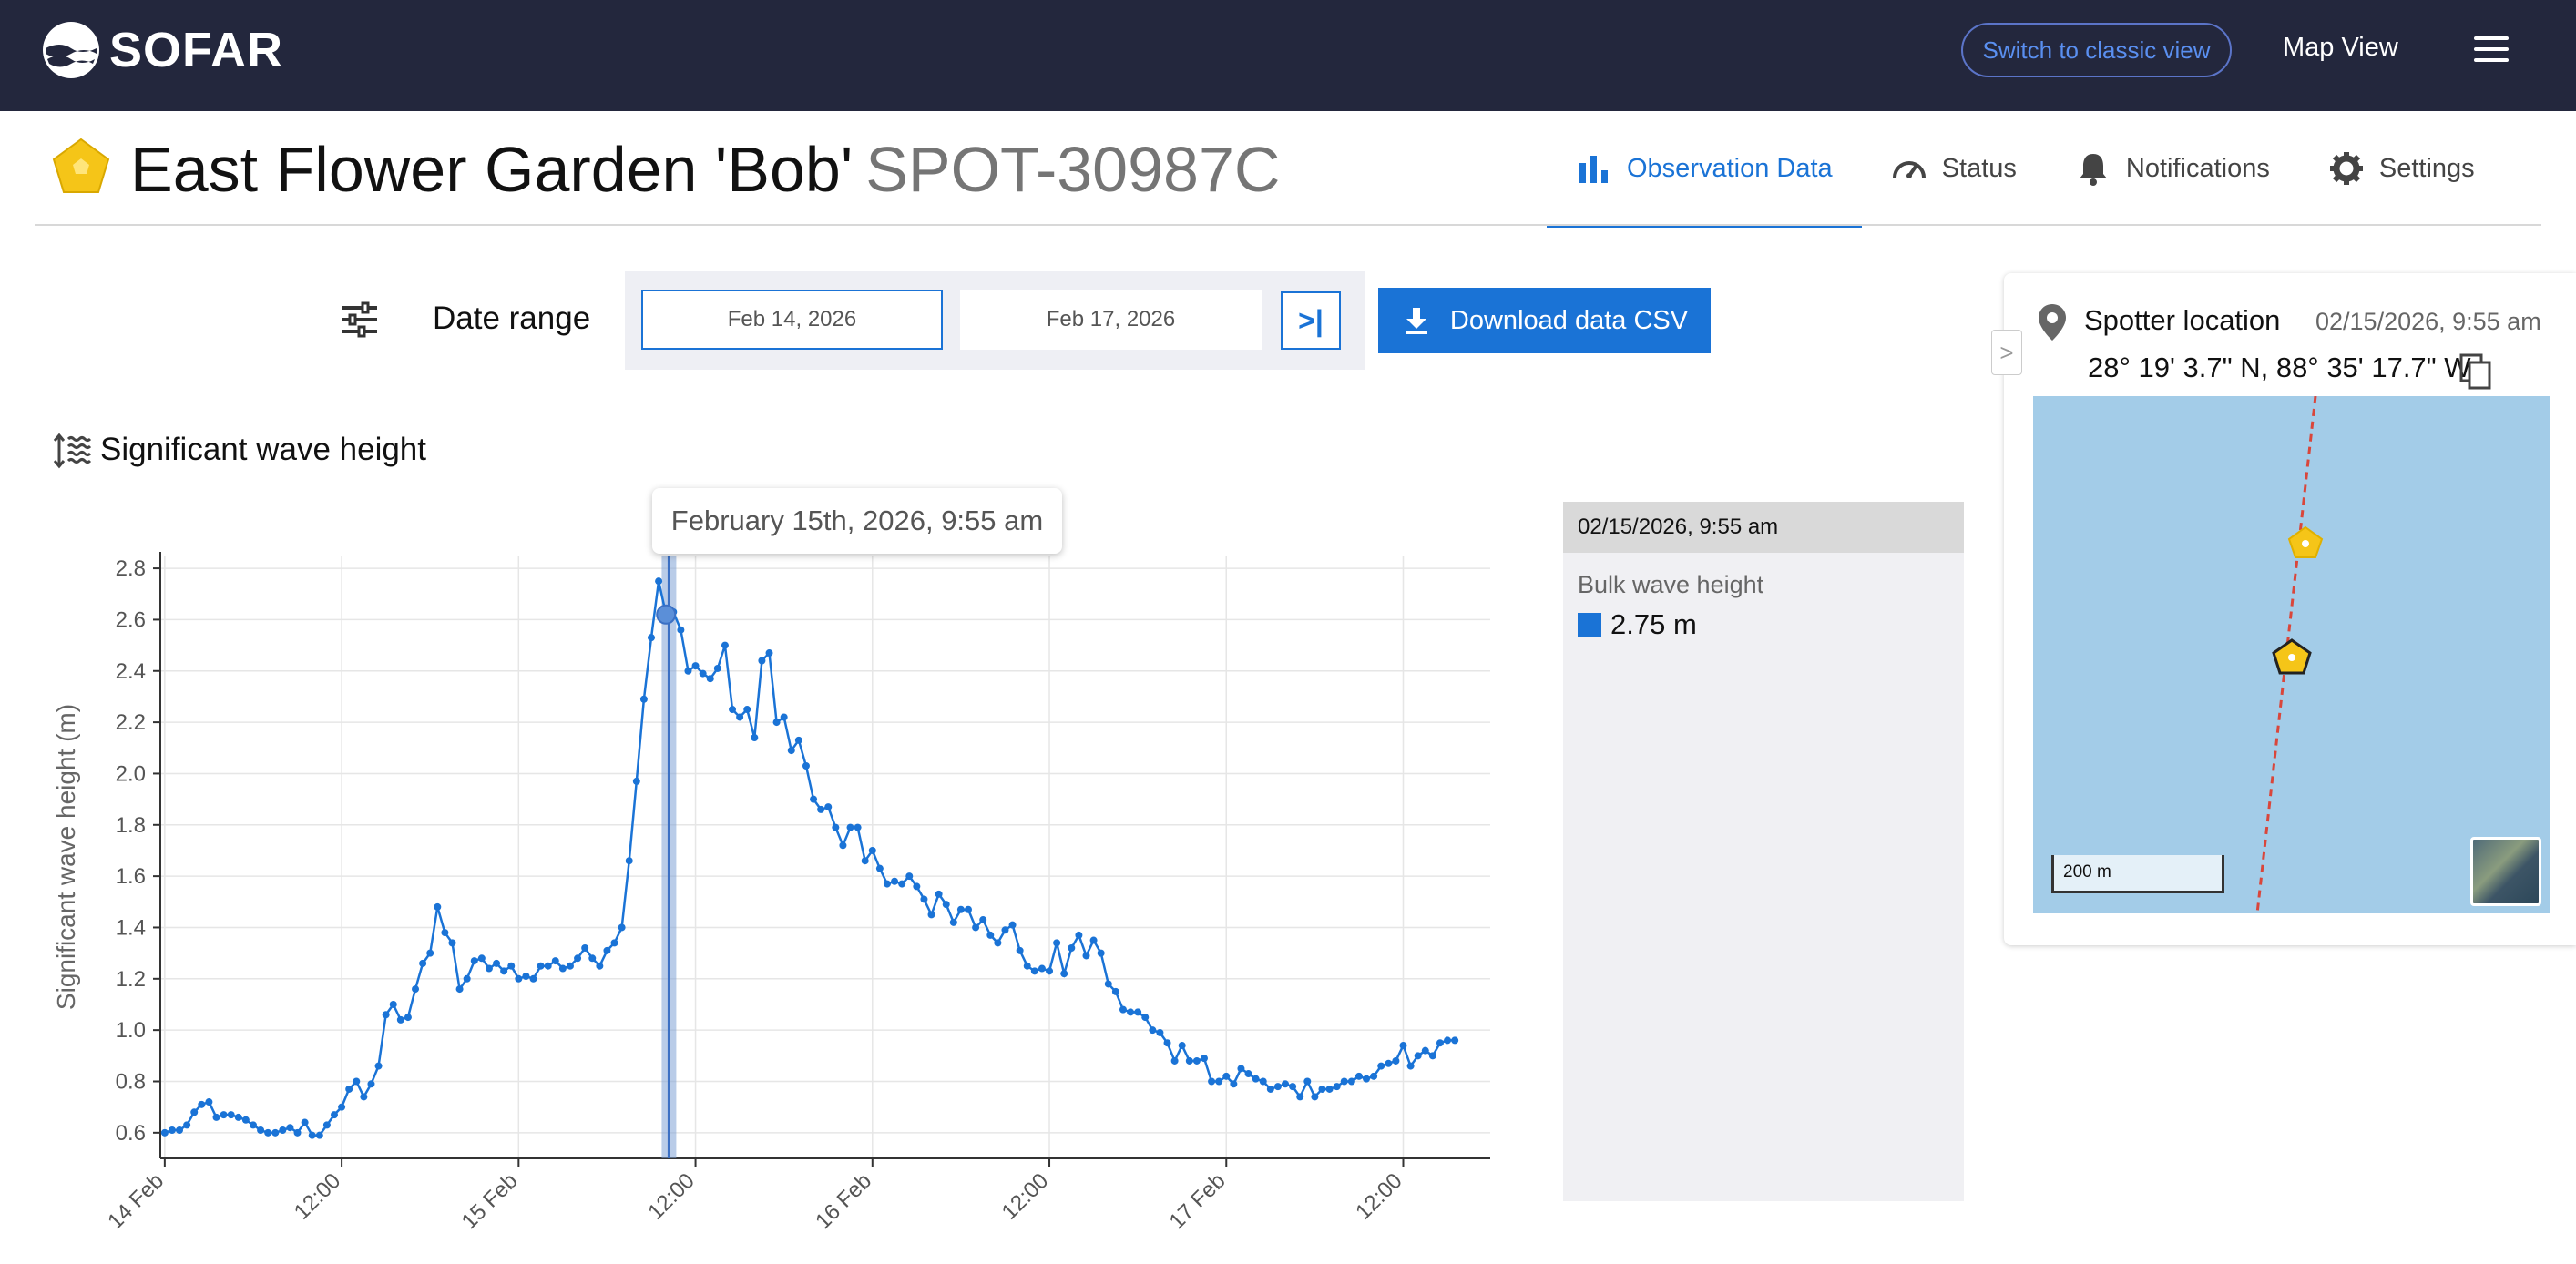 The width and height of the screenshot is (2576, 1264). What do you see at coordinates (1954, 168) in the screenshot?
I see `tab-status: Status` at bounding box center [1954, 168].